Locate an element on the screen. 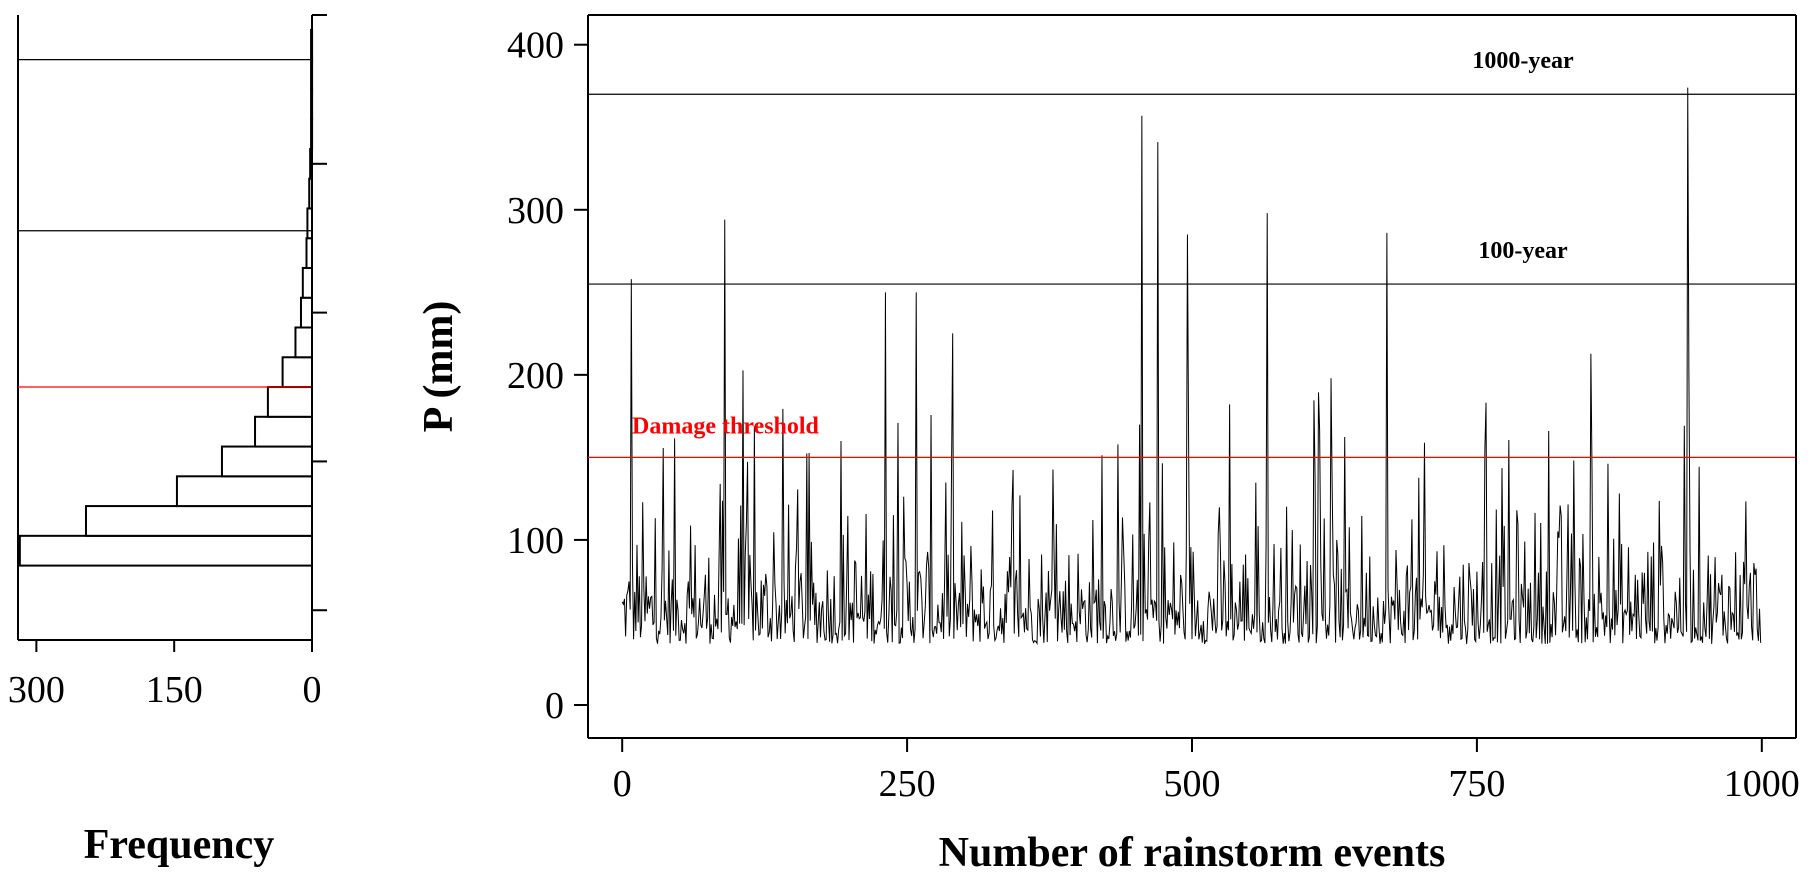  return-period-label: 100-year is located at coordinates (1523, 251).